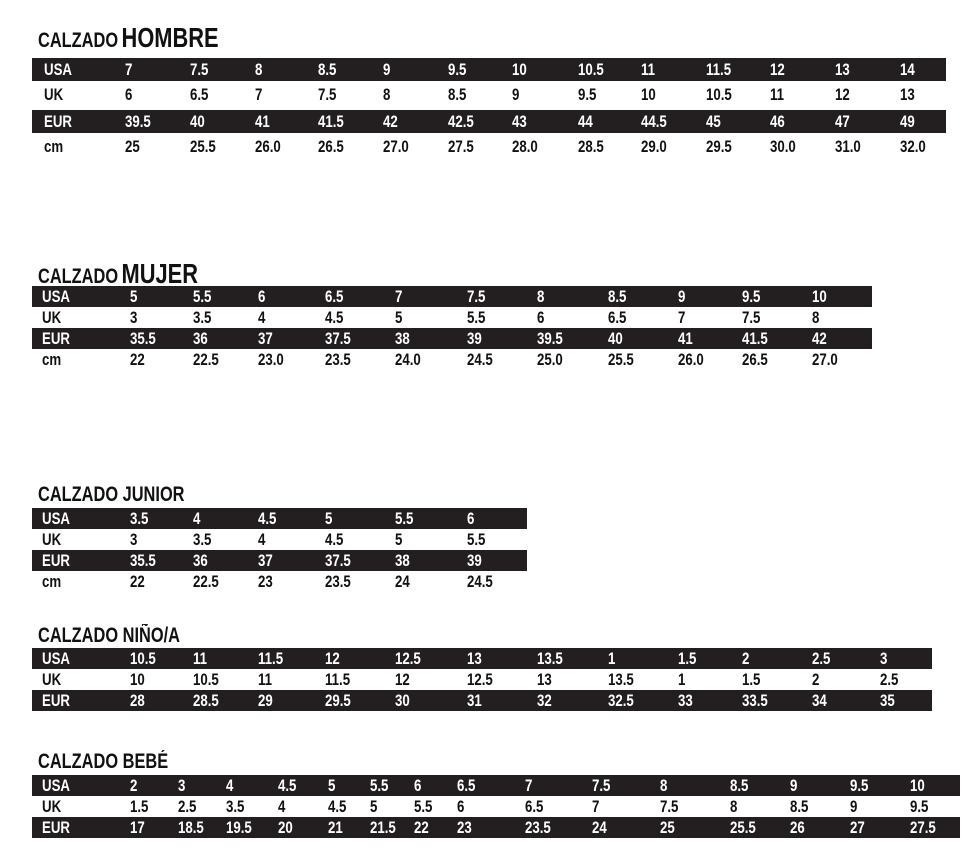  Describe the element at coordinates (206, 581) in the screenshot. I see `size-cell: 22.5` at that location.